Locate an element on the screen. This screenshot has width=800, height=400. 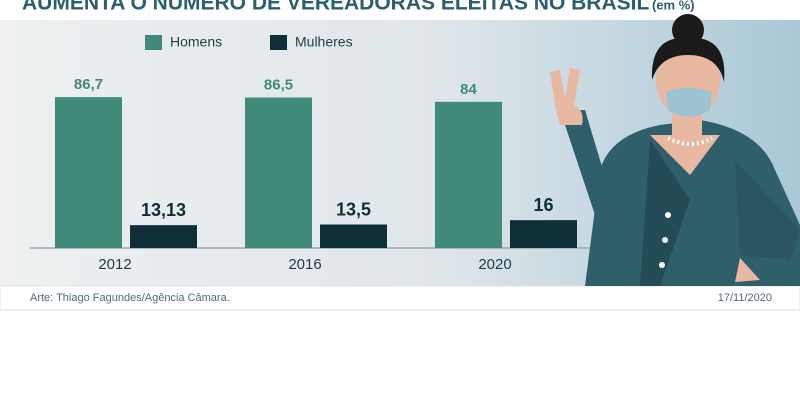
legend-label: Homens is located at coordinates (196, 42).